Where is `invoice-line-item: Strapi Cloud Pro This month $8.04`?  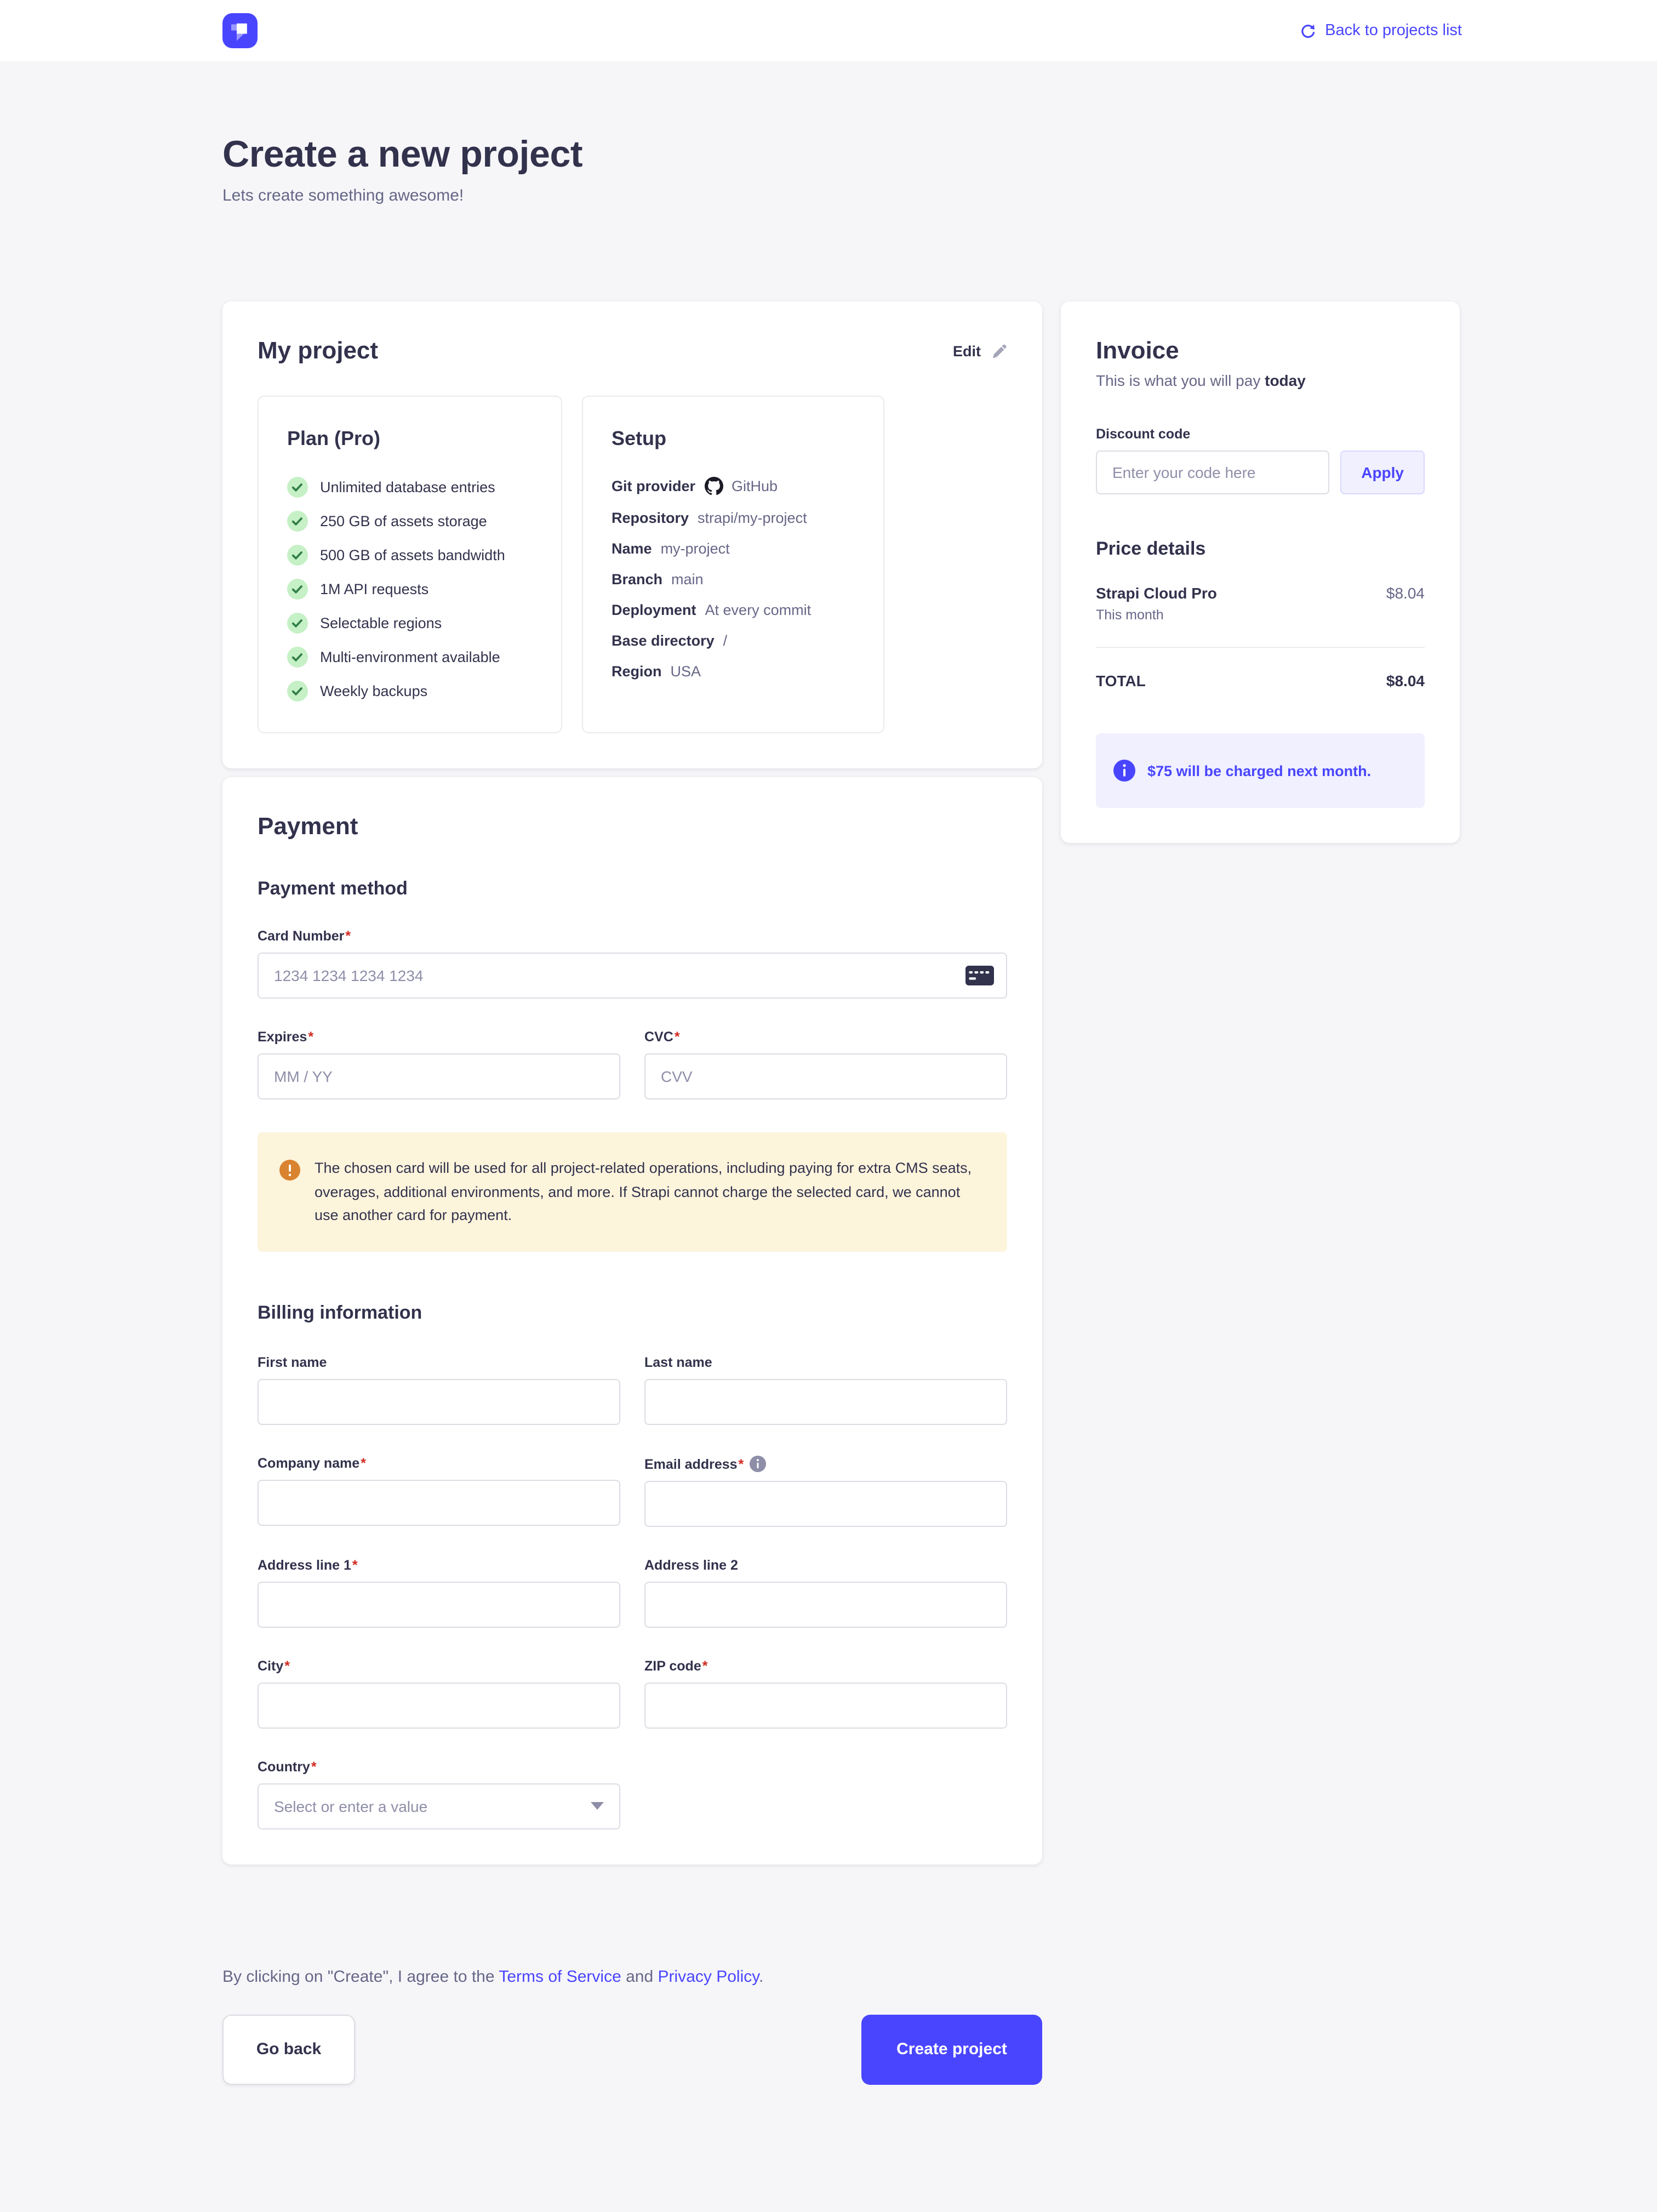 invoice-line-item: Strapi Cloud Pro This month $8.04 is located at coordinates (1260, 603).